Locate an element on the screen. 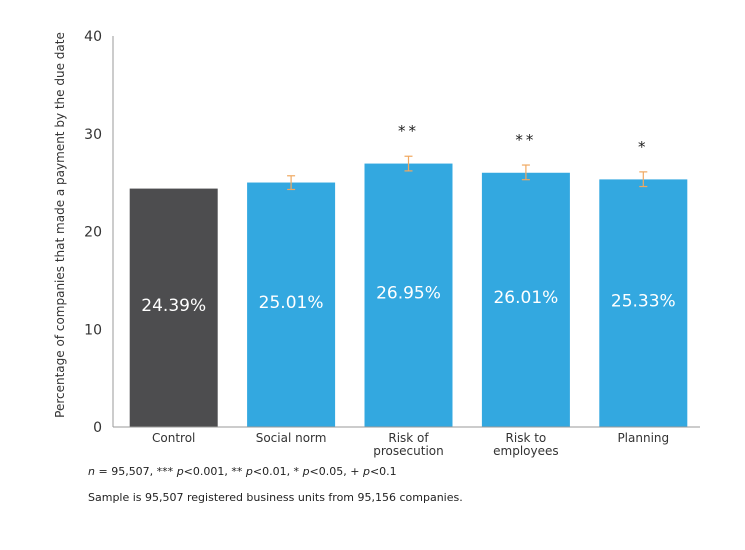 The height and width of the screenshot is (550, 745). y-tick-label: 0 is located at coordinates (97, 428).